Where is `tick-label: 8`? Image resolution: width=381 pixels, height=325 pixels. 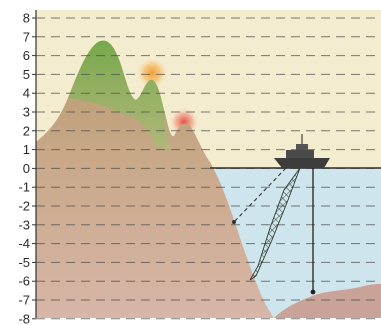 tick-label: 8 is located at coordinates (26, 18).